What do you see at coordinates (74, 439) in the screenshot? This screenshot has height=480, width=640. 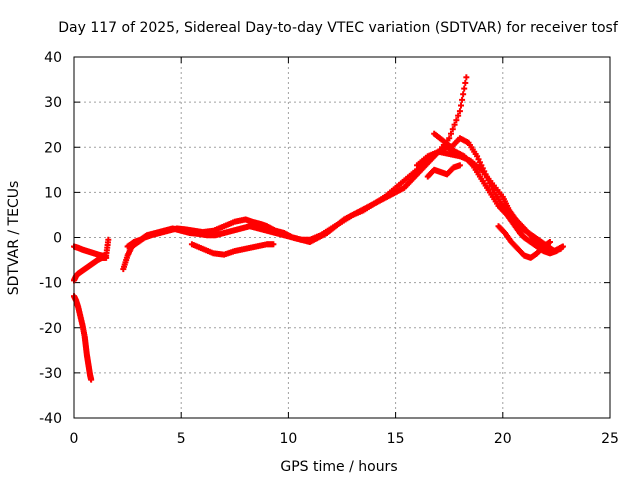 I see `x-tick-label: 0` at bounding box center [74, 439].